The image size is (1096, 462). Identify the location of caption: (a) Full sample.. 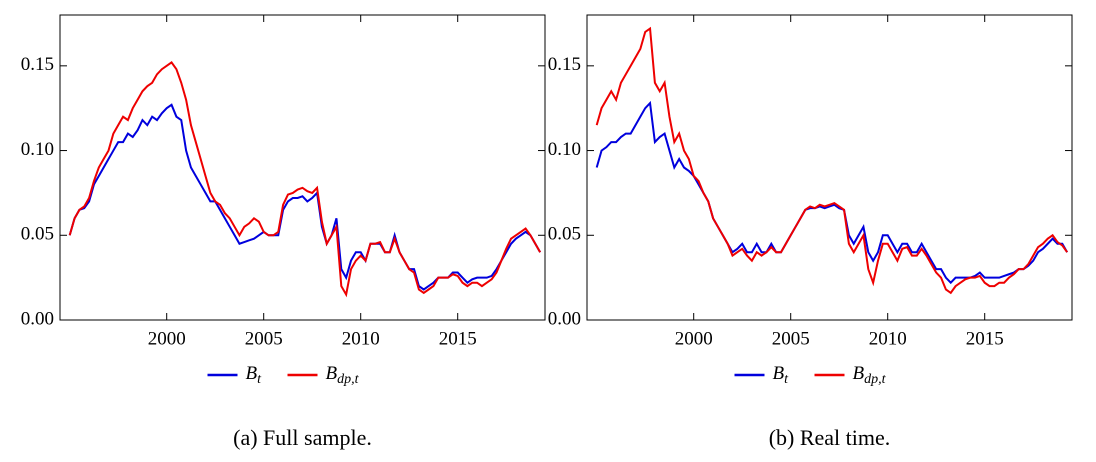
(302, 437).